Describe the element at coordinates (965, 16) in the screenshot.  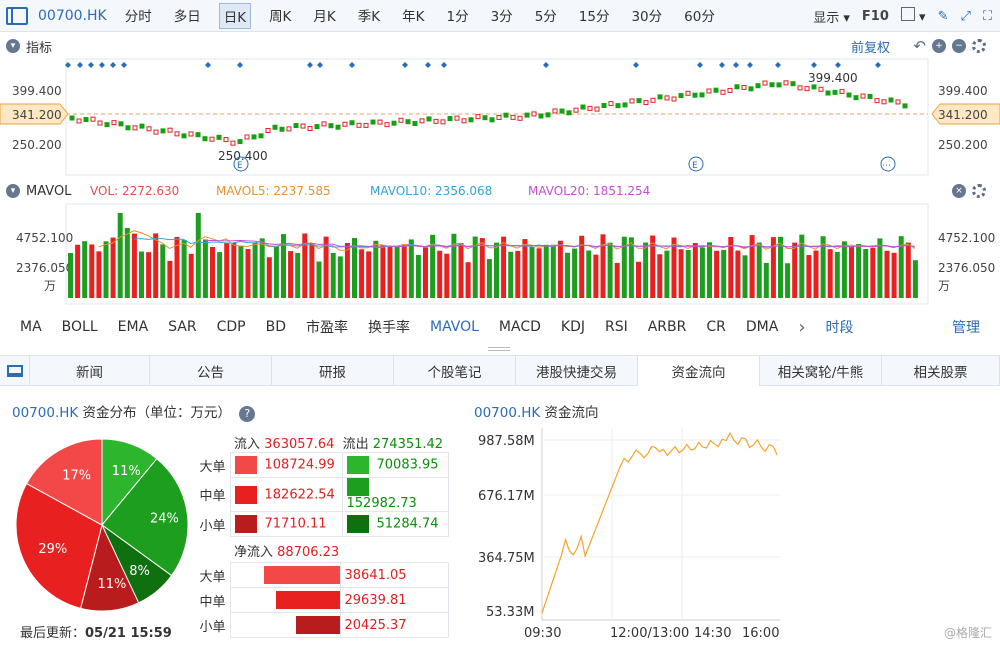
I see `expand-icon: ⤢` at that location.